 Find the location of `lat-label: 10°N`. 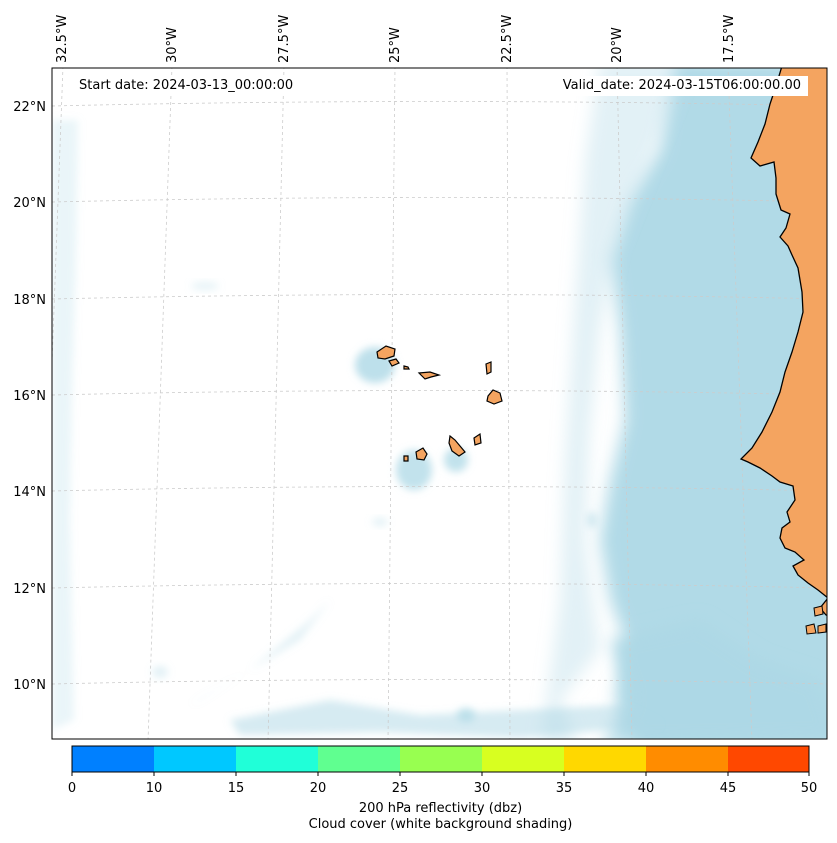

lat-label: 10°N is located at coordinates (29, 685).